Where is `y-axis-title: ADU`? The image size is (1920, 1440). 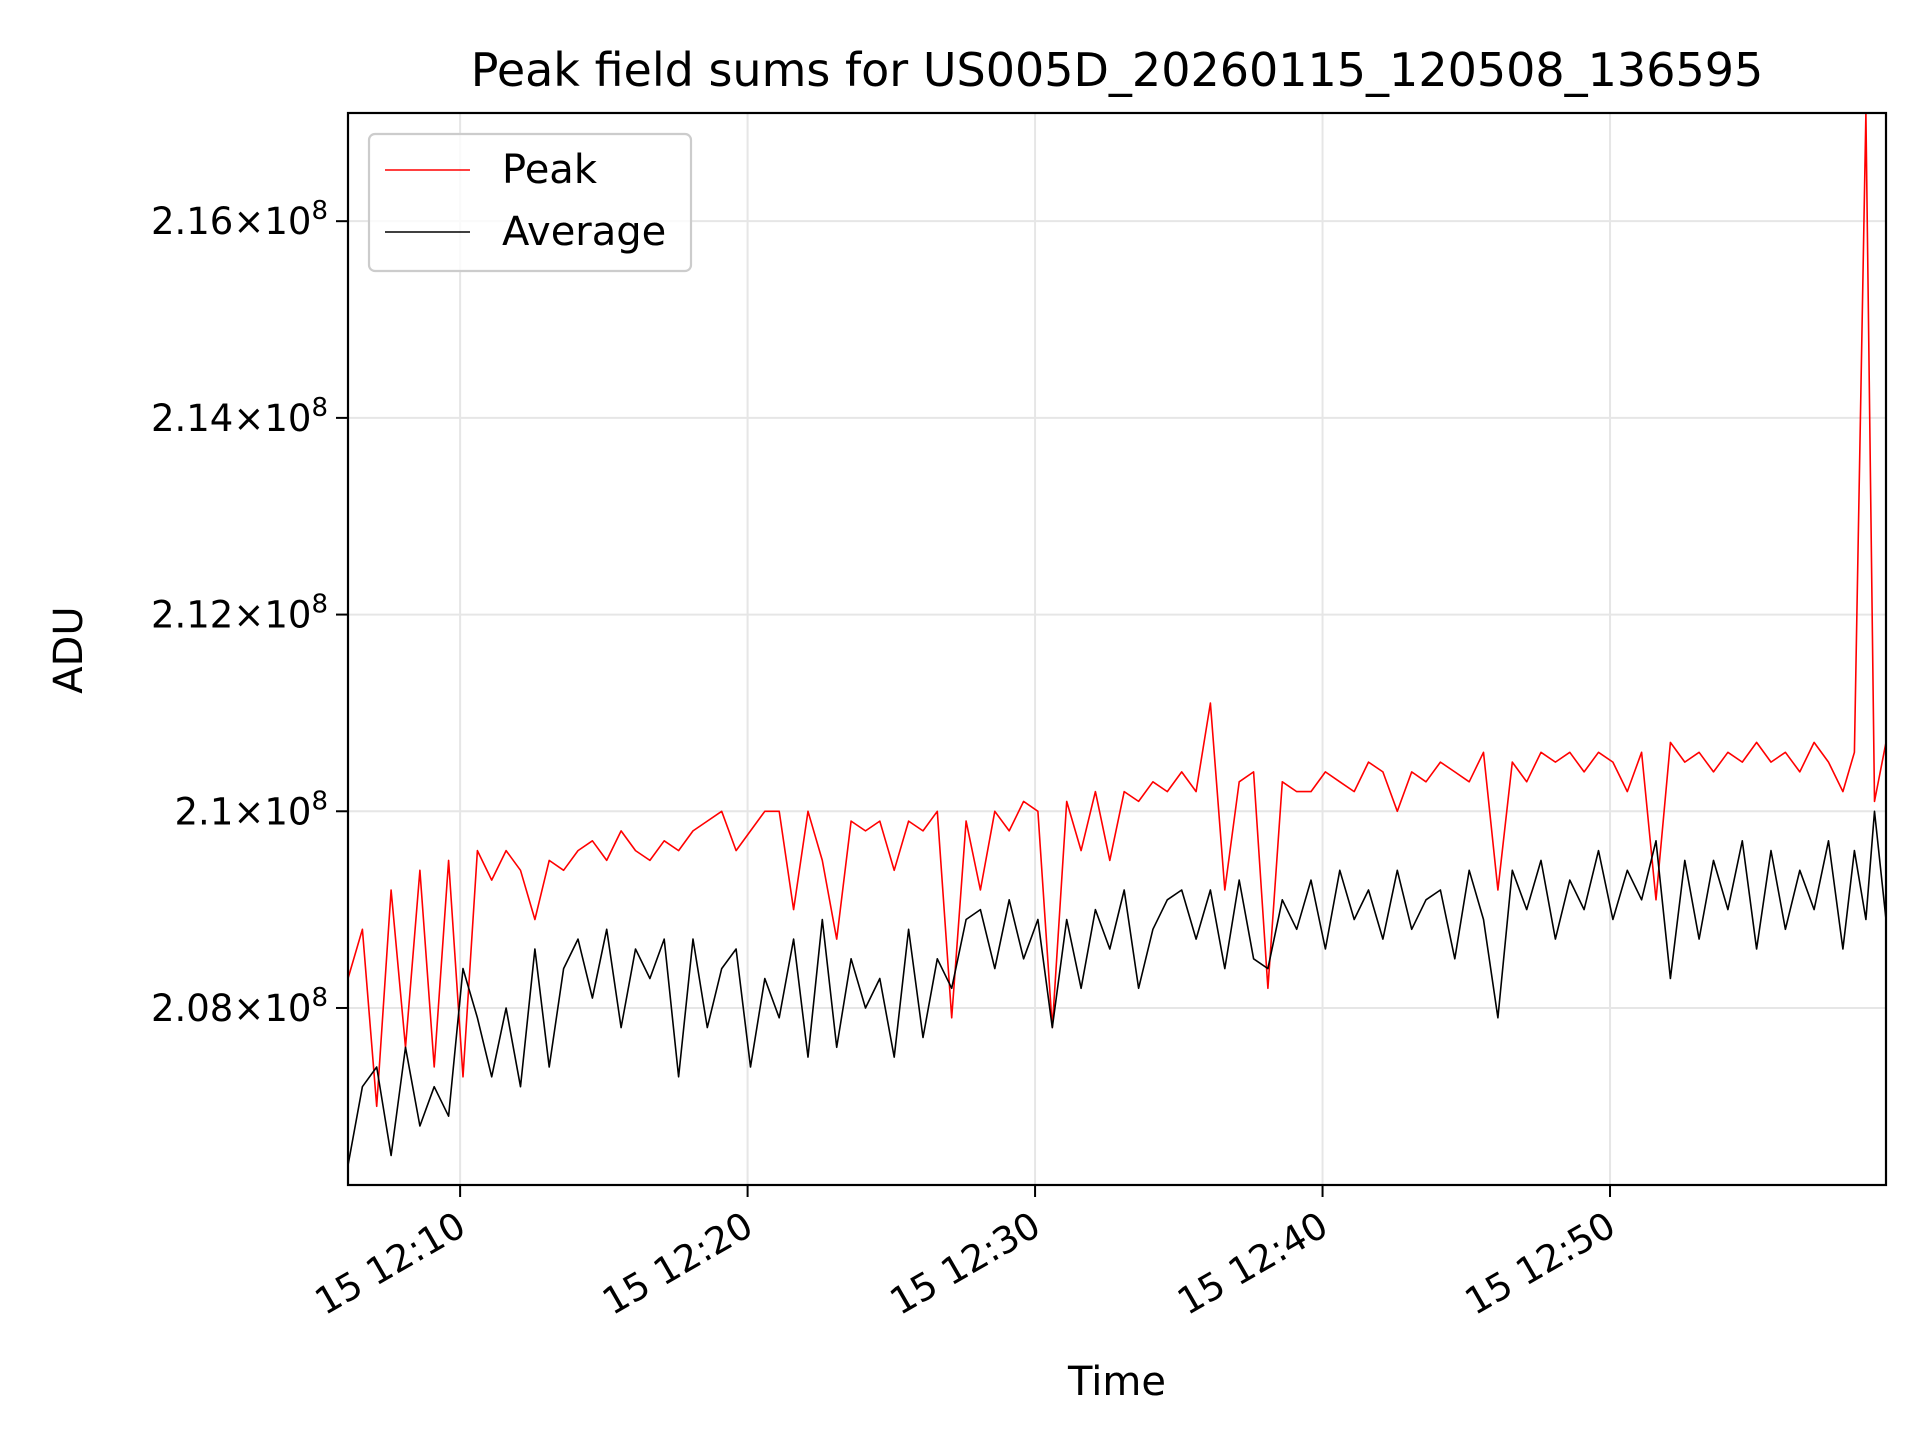
y-axis-title: ADU is located at coordinates (69, 649).